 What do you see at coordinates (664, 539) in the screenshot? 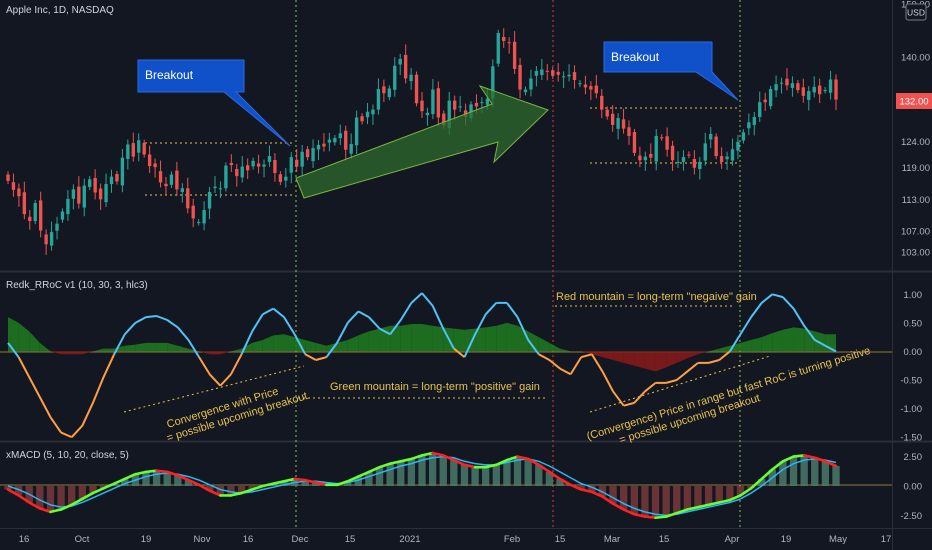
I see `time-tick-label: 15` at bounding box center [664, 539].